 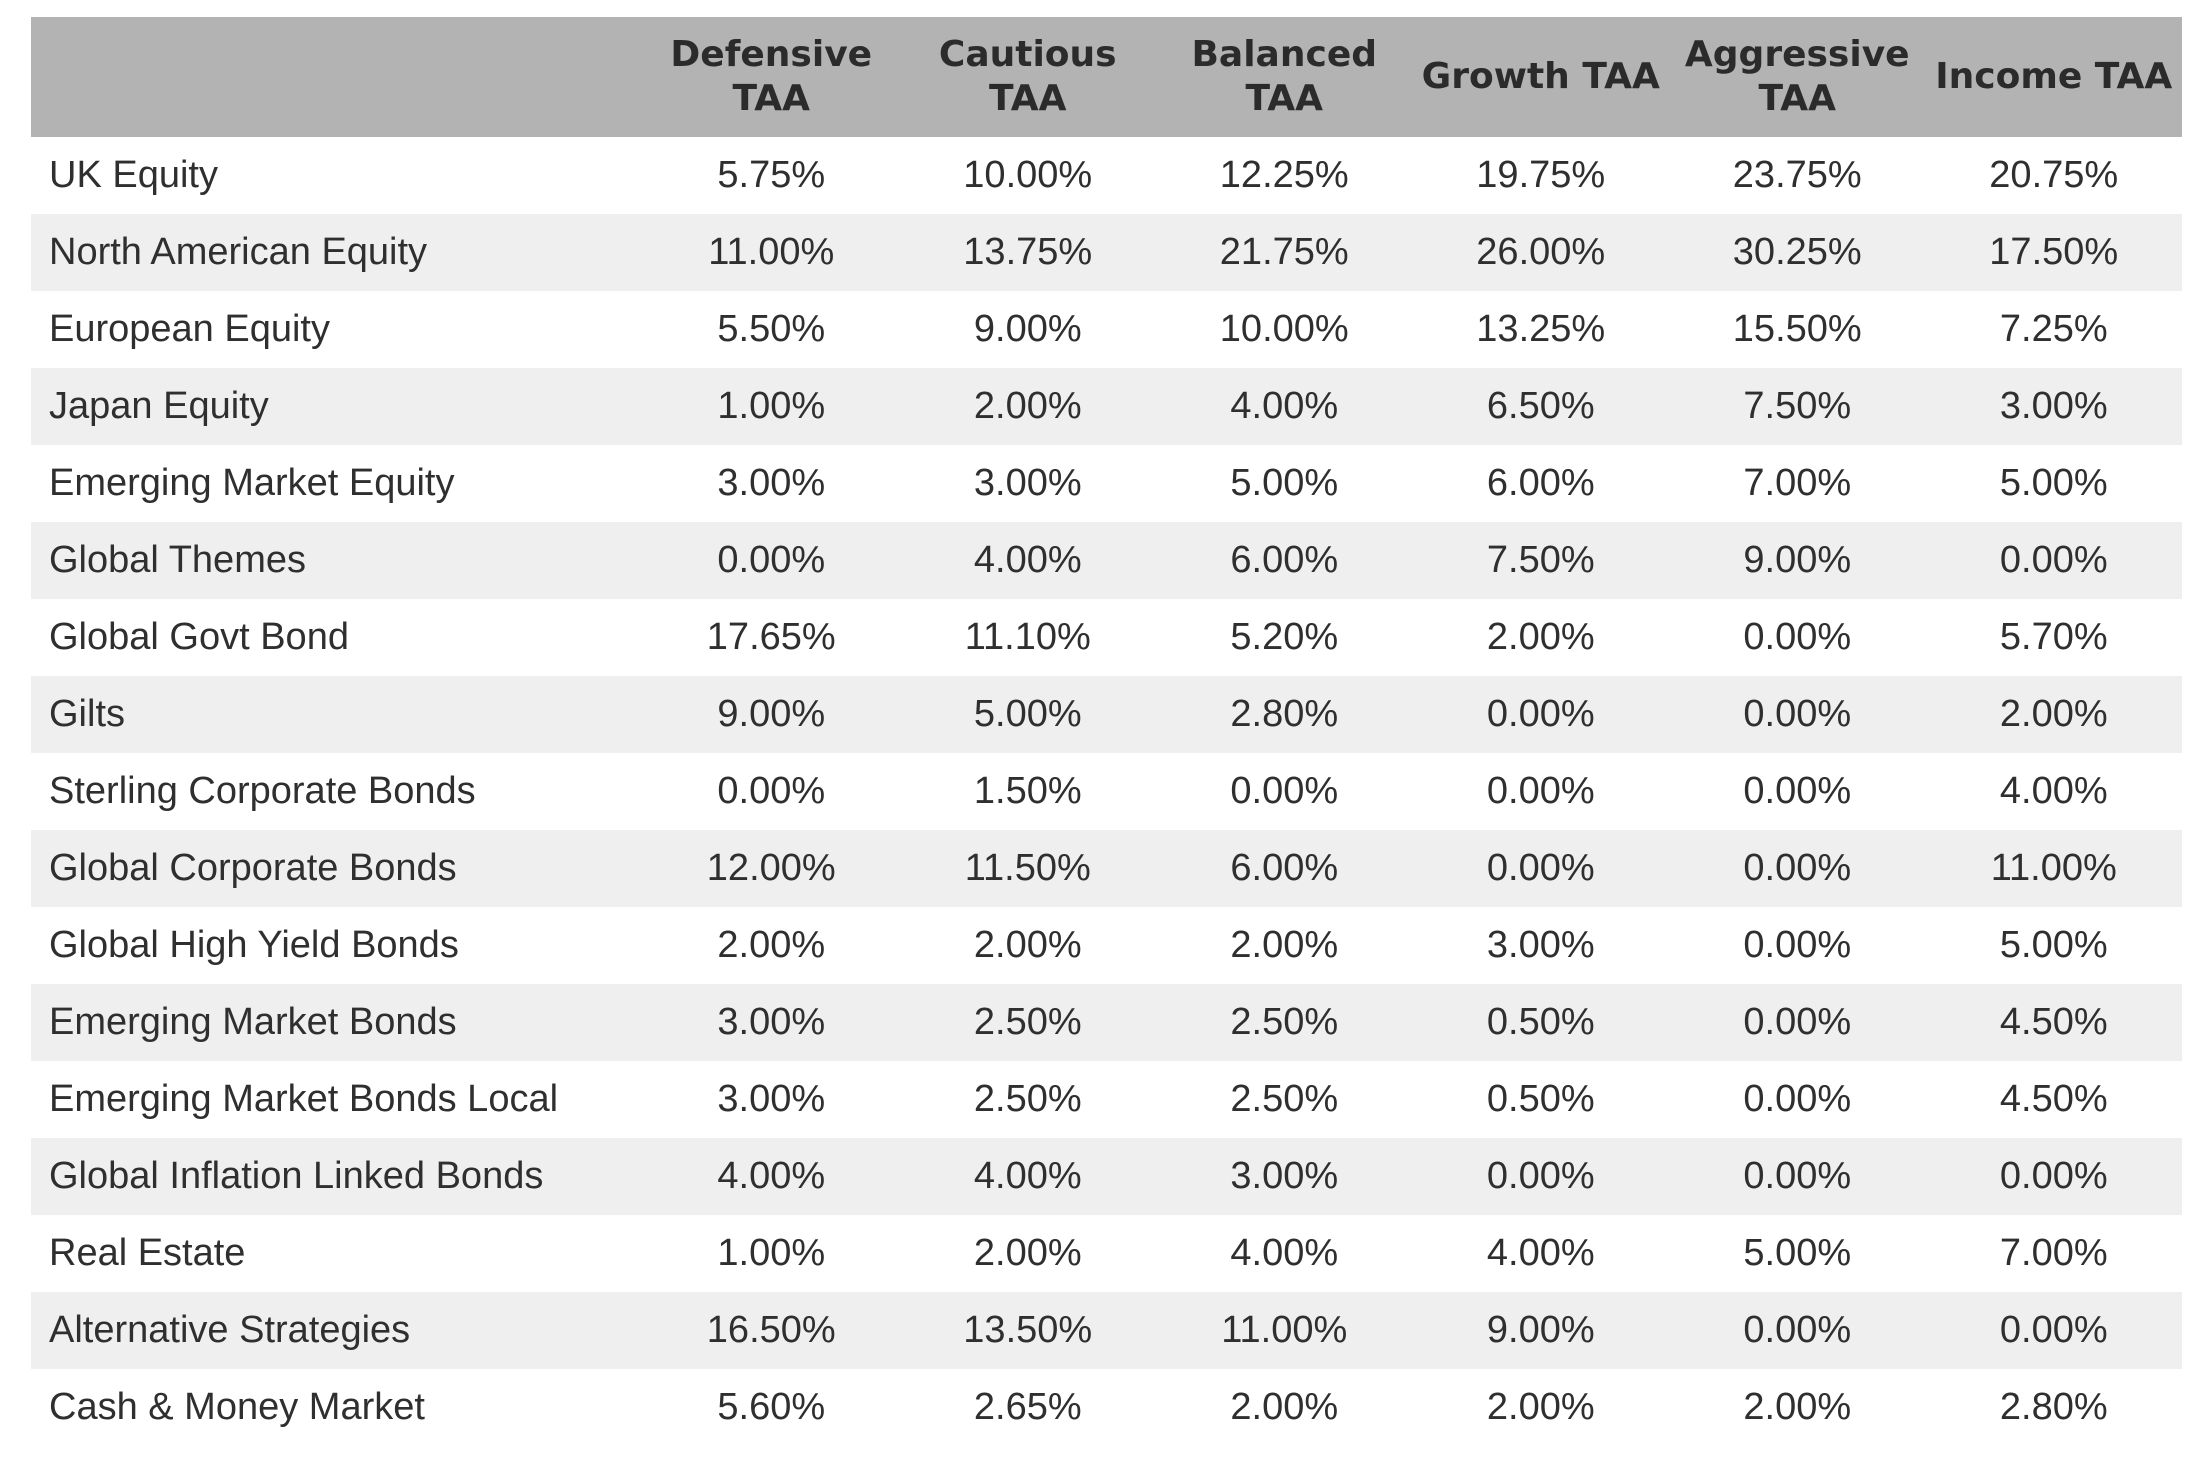 What do you see at coordinates (253, 1022) in the screenshot?
I see `row-label: Emerging Market Bonds` at bounding box center [253, 1022].